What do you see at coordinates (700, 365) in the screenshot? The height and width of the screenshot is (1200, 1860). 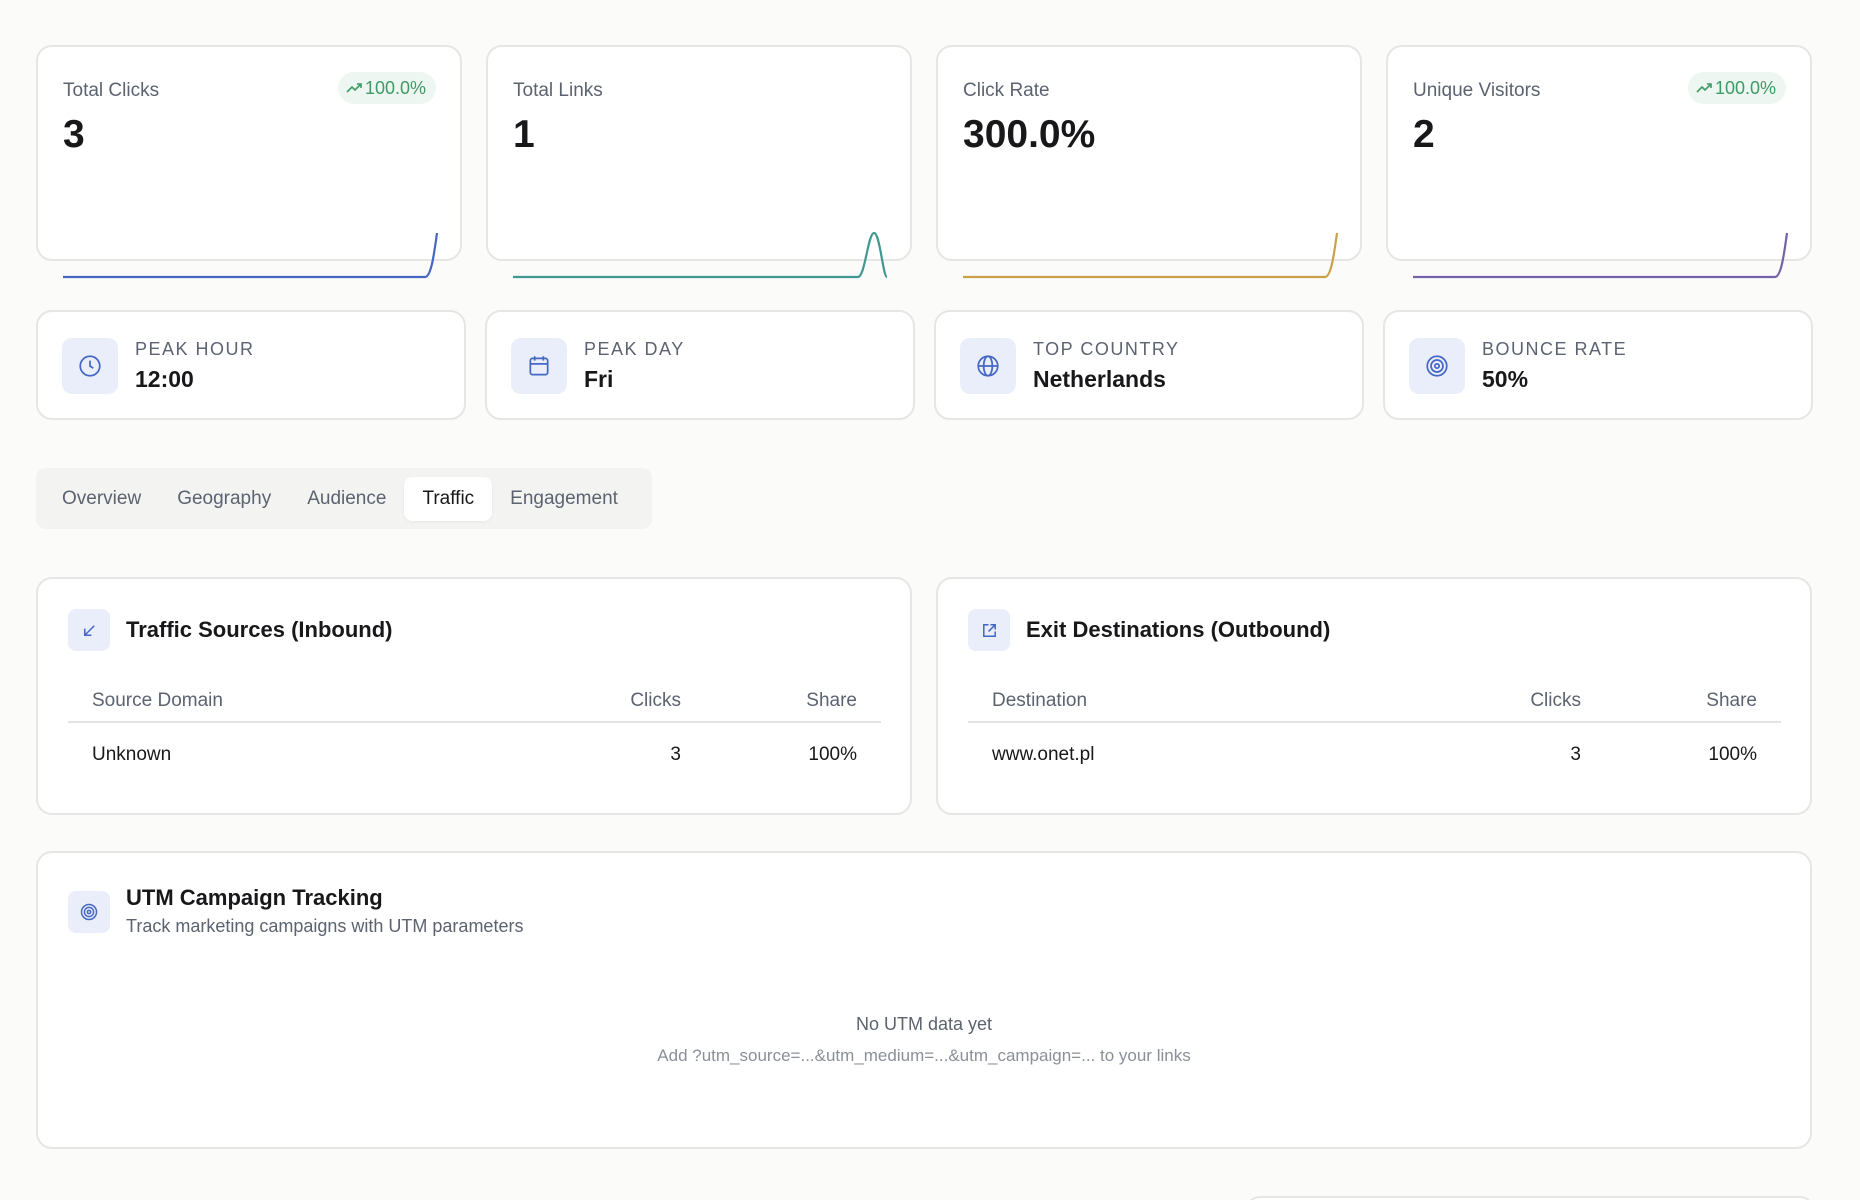 I see `insight-card-peak-day: Peak Day Fri` at bounding box center [700, 365].